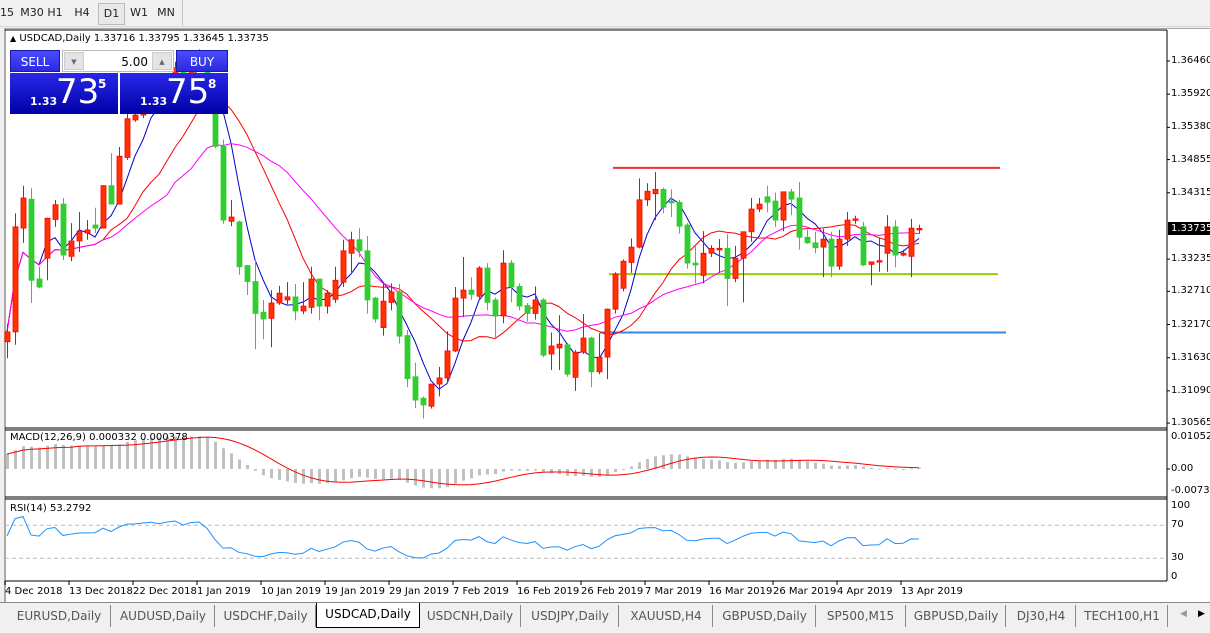 This screenshot has height=633, width=1210. What do you see at coordinates (78, 92) in the screenshot?
I see `sell-price-pips: 73` at bounding box center [78, 92].